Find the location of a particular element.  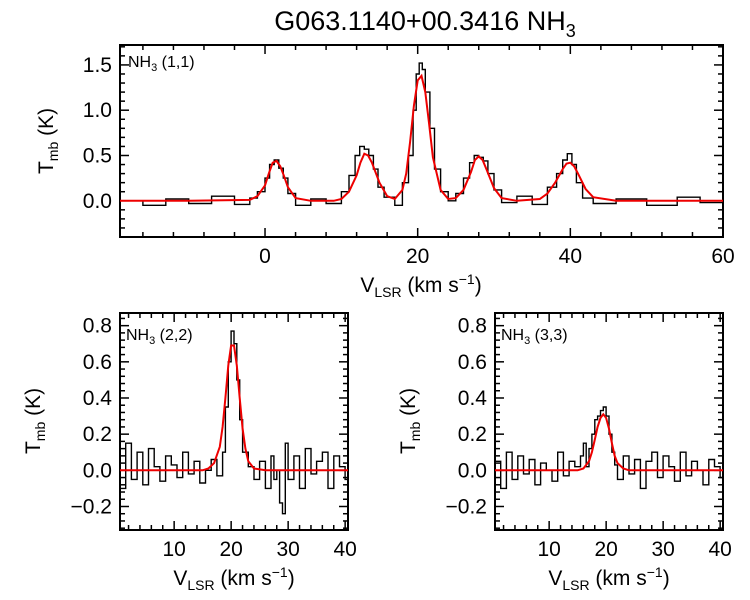

figure-title: G063.1140+00.3416 NH3 is located at coordinates (425, 23).